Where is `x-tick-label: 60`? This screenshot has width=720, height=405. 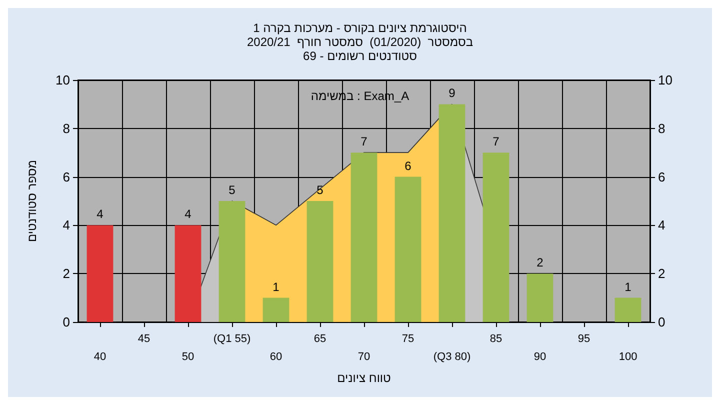
x-tick-label: 60 is located at coordinates (276, 357).